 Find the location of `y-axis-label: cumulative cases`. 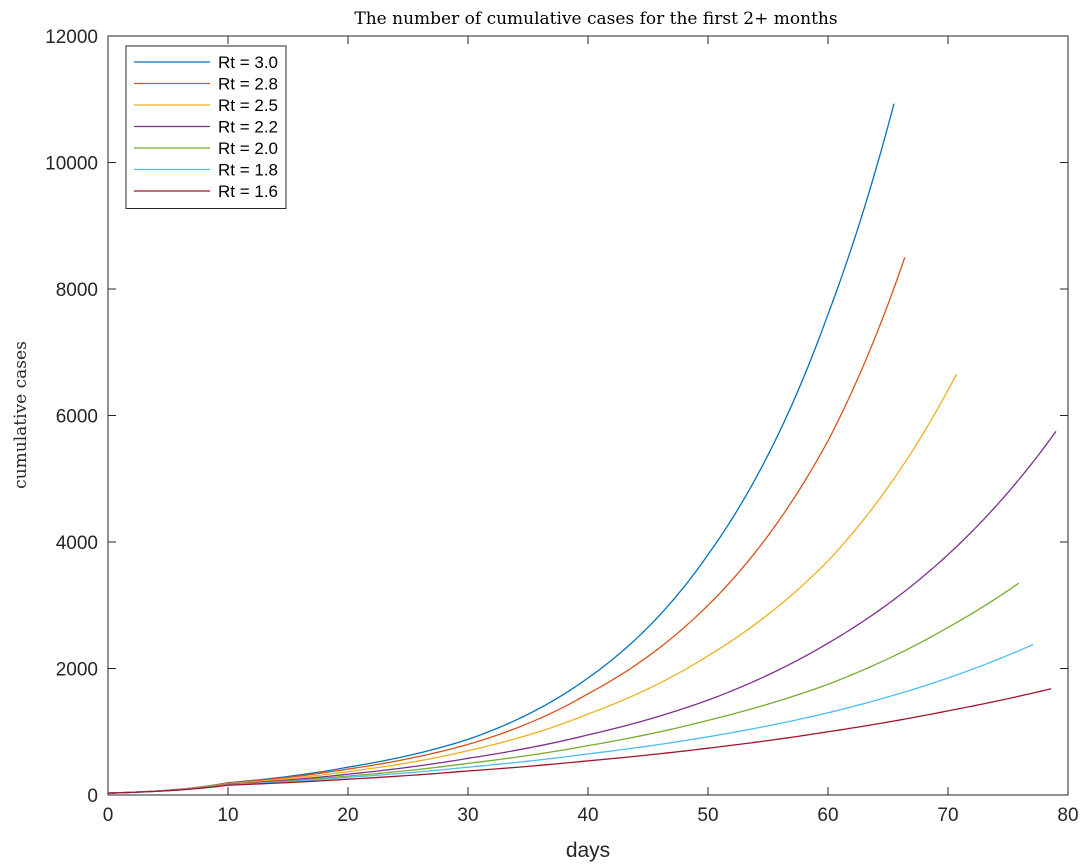

y-axis-label: cumulative cases is located at coordinates (21, 415).